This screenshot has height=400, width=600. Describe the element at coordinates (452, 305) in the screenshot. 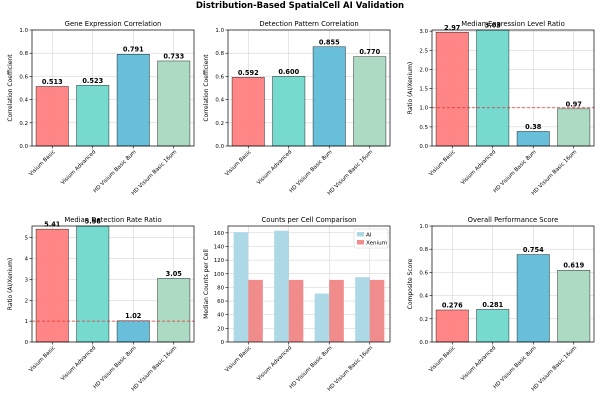

I see `data-label: 0.276` at that location.